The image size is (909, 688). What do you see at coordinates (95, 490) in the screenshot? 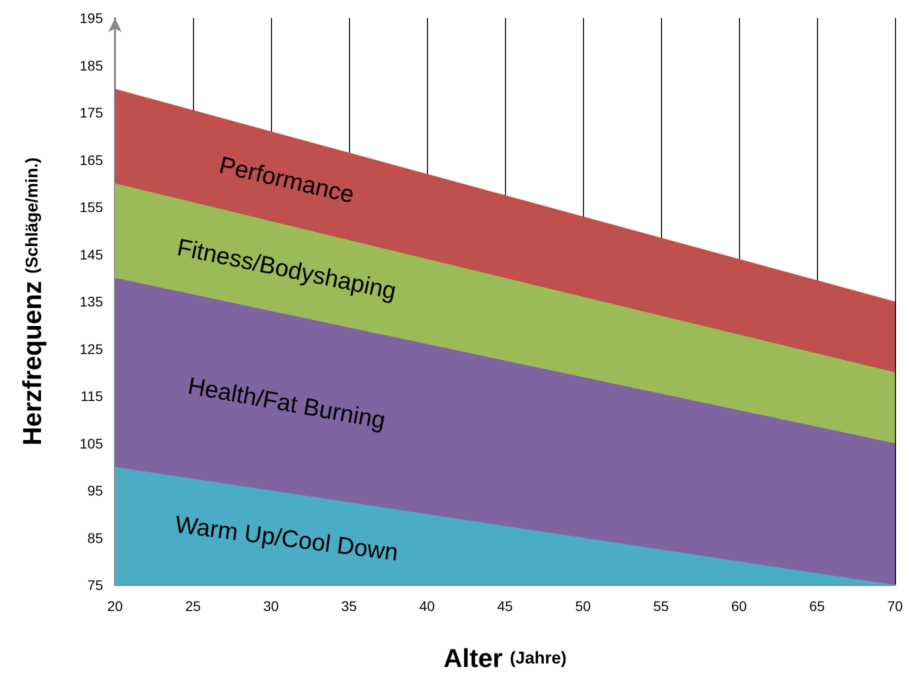
I see `y-tick-label: 95` at bounding box center [95, 490].